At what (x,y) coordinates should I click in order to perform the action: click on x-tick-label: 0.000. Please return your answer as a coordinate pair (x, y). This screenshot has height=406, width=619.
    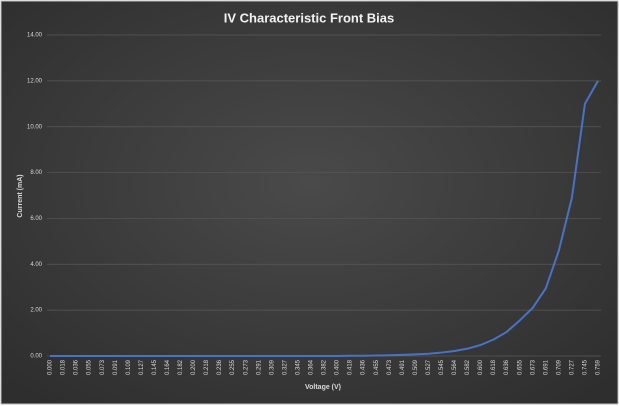
    Looking at the image, I should click on (51, 367).